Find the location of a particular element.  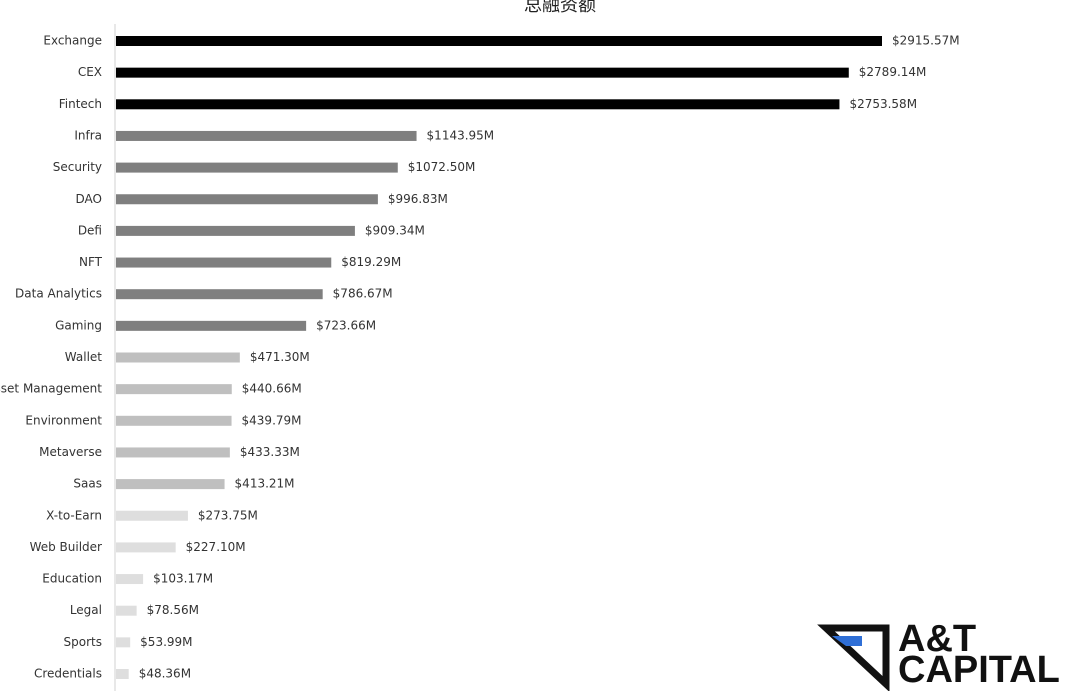

logo: A&T CAPITAL is located at coordinates (938, 654).